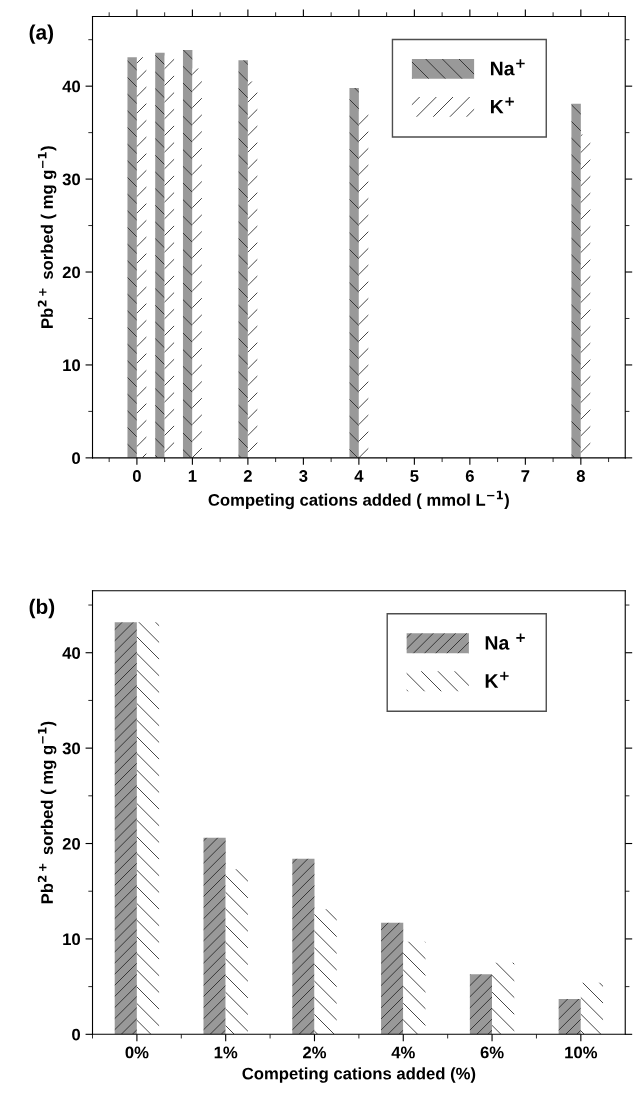  Describe the element at coordinates (315, 1052) in the screenshot. I see `x-tick-label: 2%` at that location.